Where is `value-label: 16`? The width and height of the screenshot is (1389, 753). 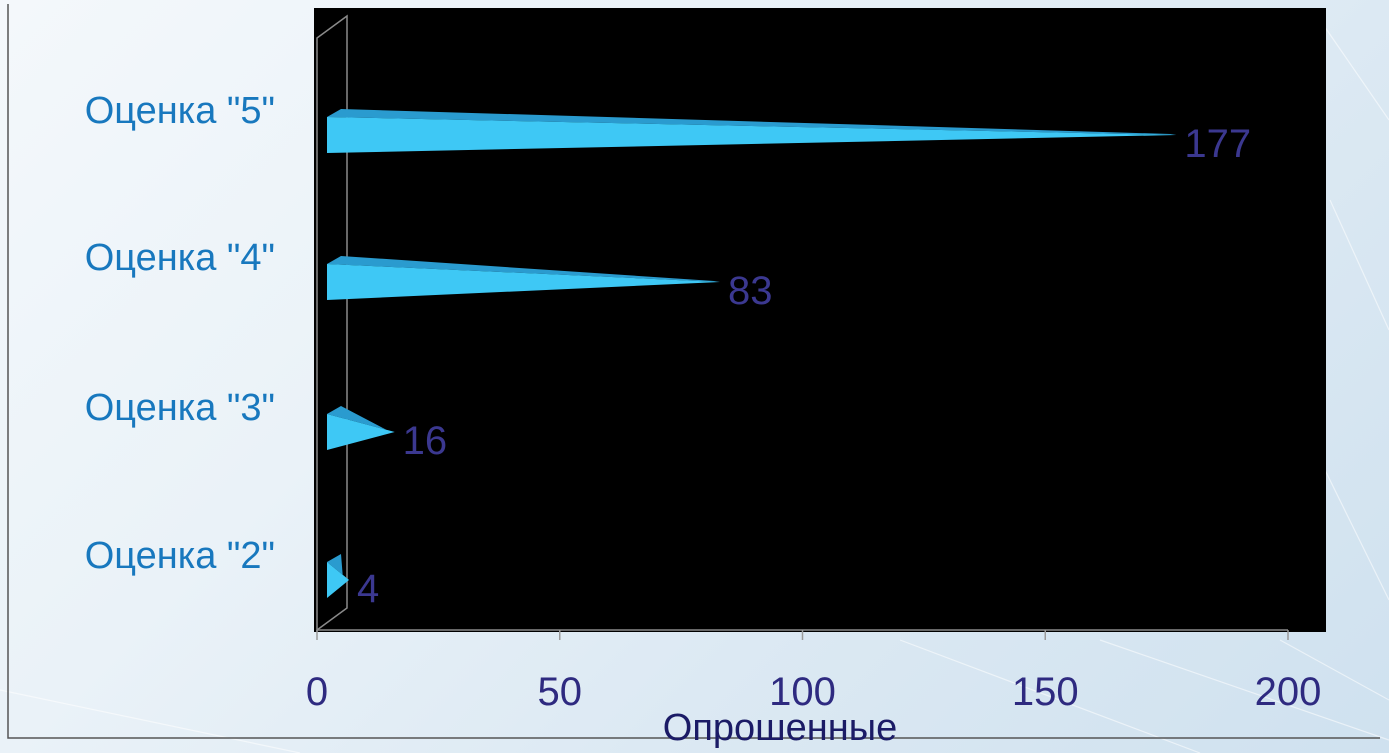
value-label: 16 is located at coordinates (425, 441).